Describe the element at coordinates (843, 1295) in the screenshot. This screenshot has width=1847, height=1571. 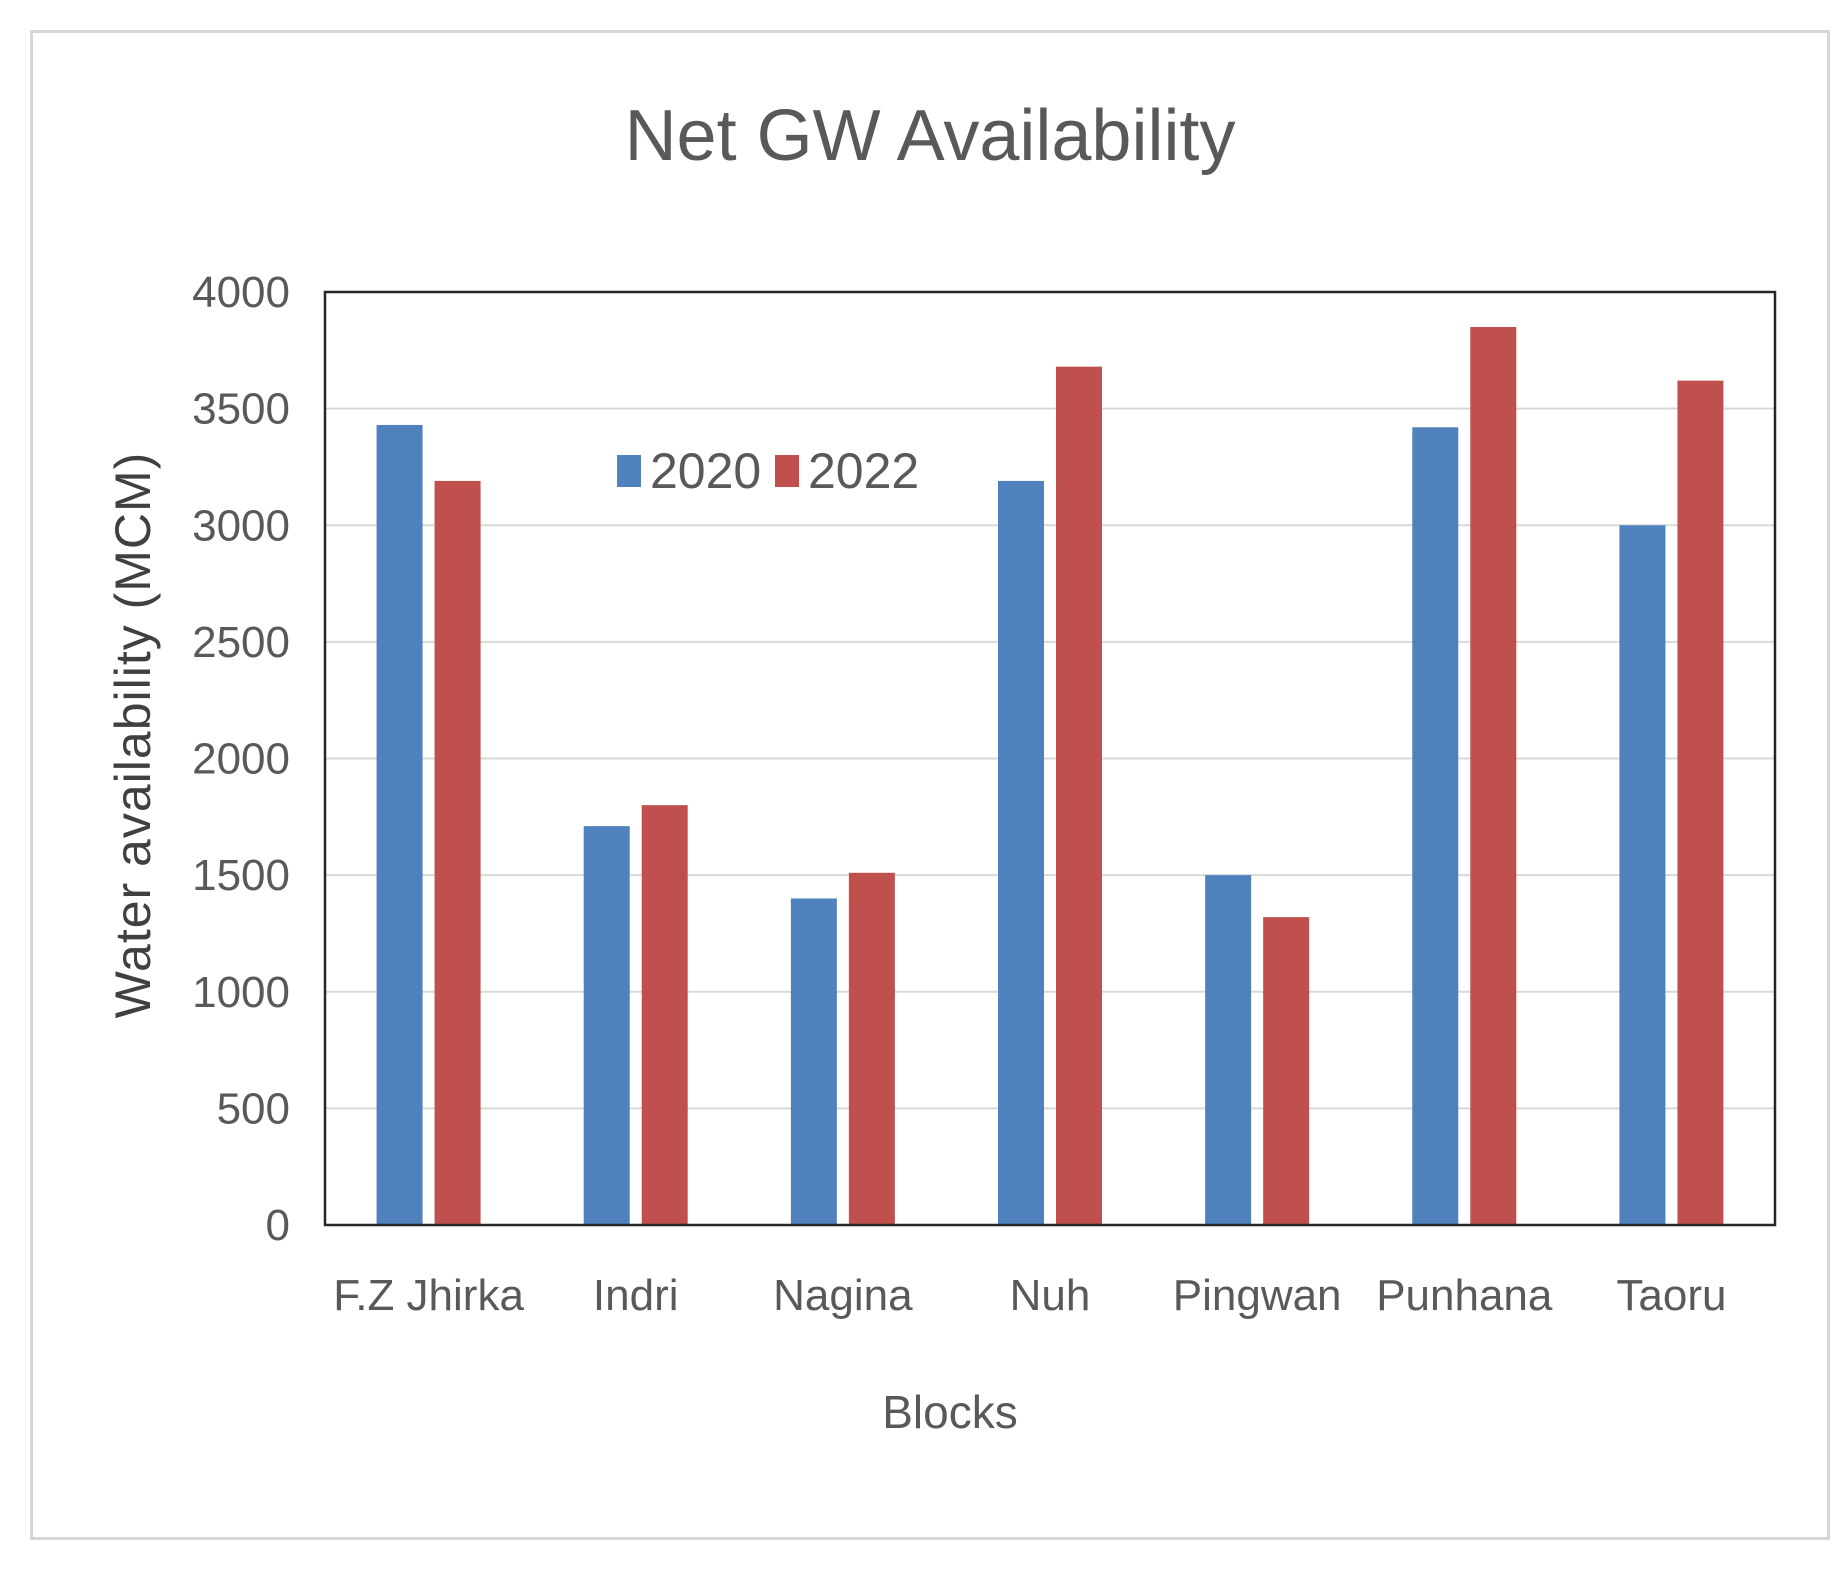
I see `x-tick-label: Nagina` at that location.